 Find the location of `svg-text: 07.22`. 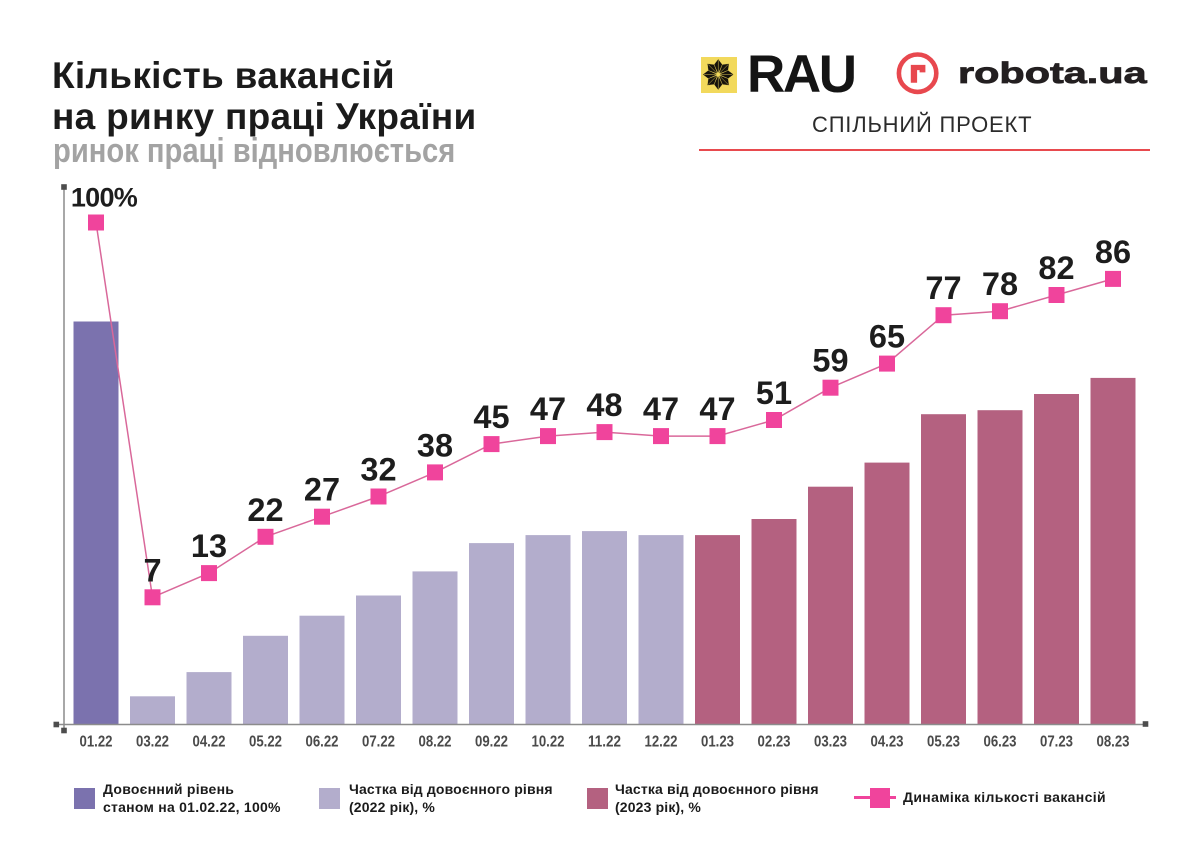

svg-text: 07.22 is located at coordinates (378, 742).